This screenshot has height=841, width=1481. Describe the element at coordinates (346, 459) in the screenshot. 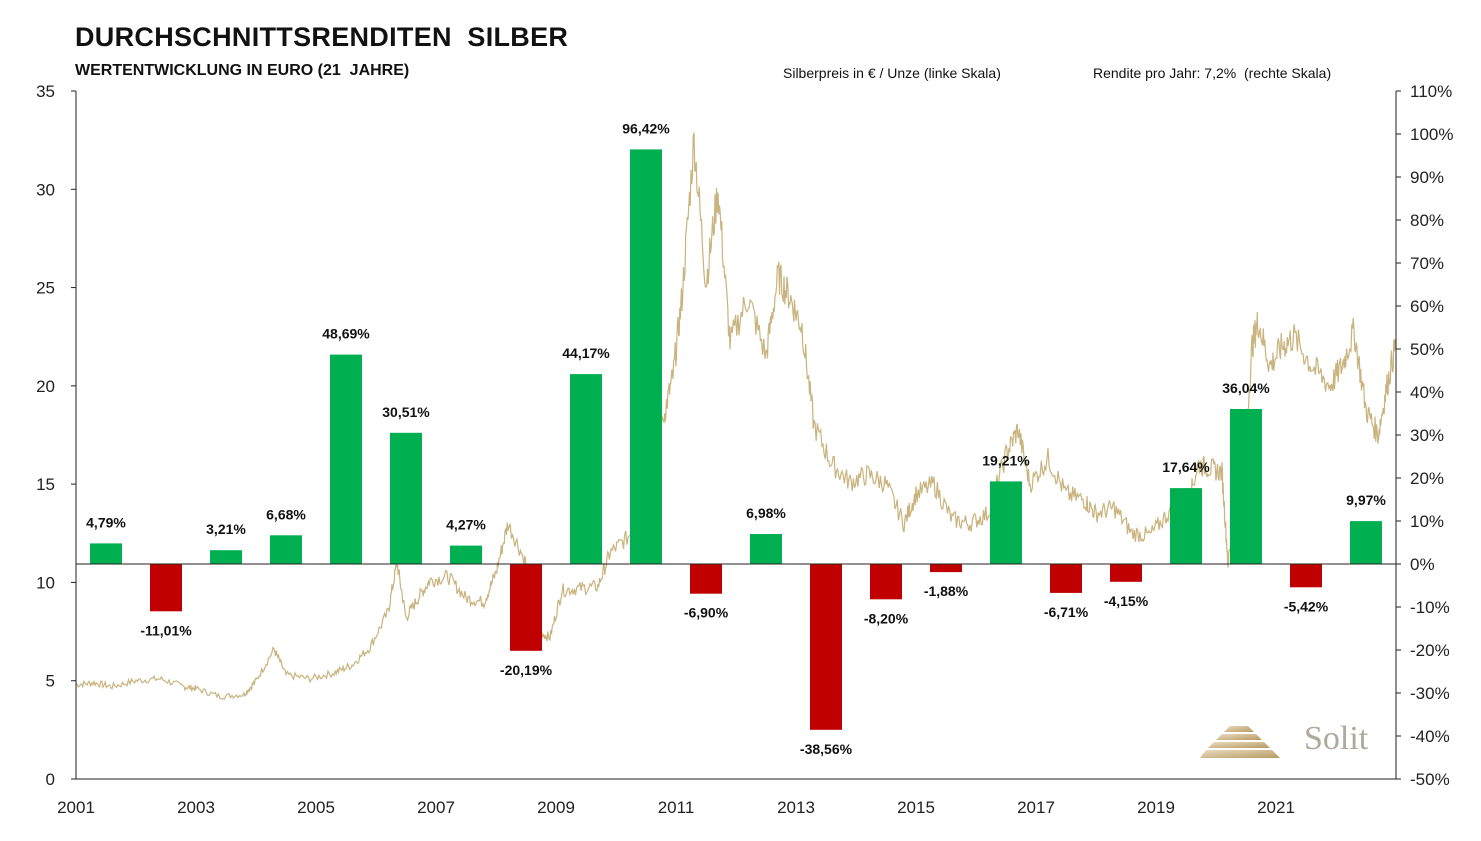

I see `return-bar-2005` at that location.